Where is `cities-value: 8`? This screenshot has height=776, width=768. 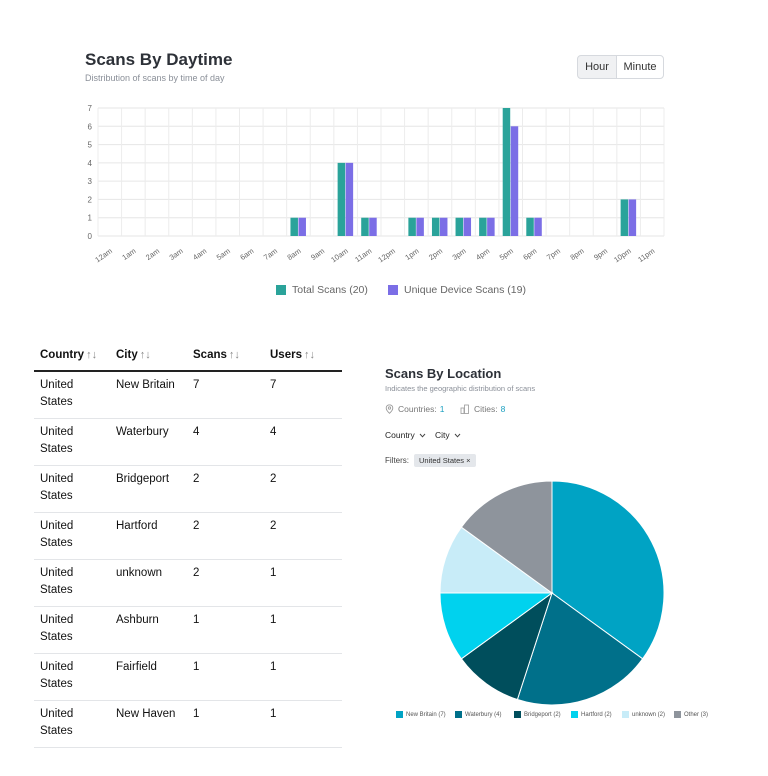 cities-value: 8 is located at coordinates (503, 409).